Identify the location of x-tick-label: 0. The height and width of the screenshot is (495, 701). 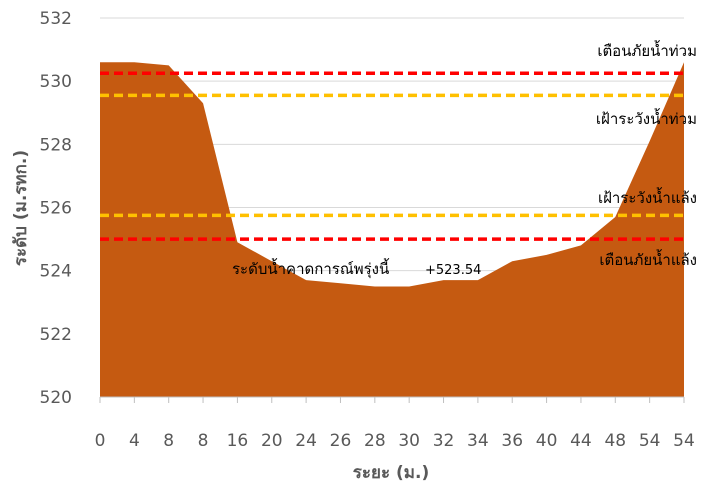
(100, 441).